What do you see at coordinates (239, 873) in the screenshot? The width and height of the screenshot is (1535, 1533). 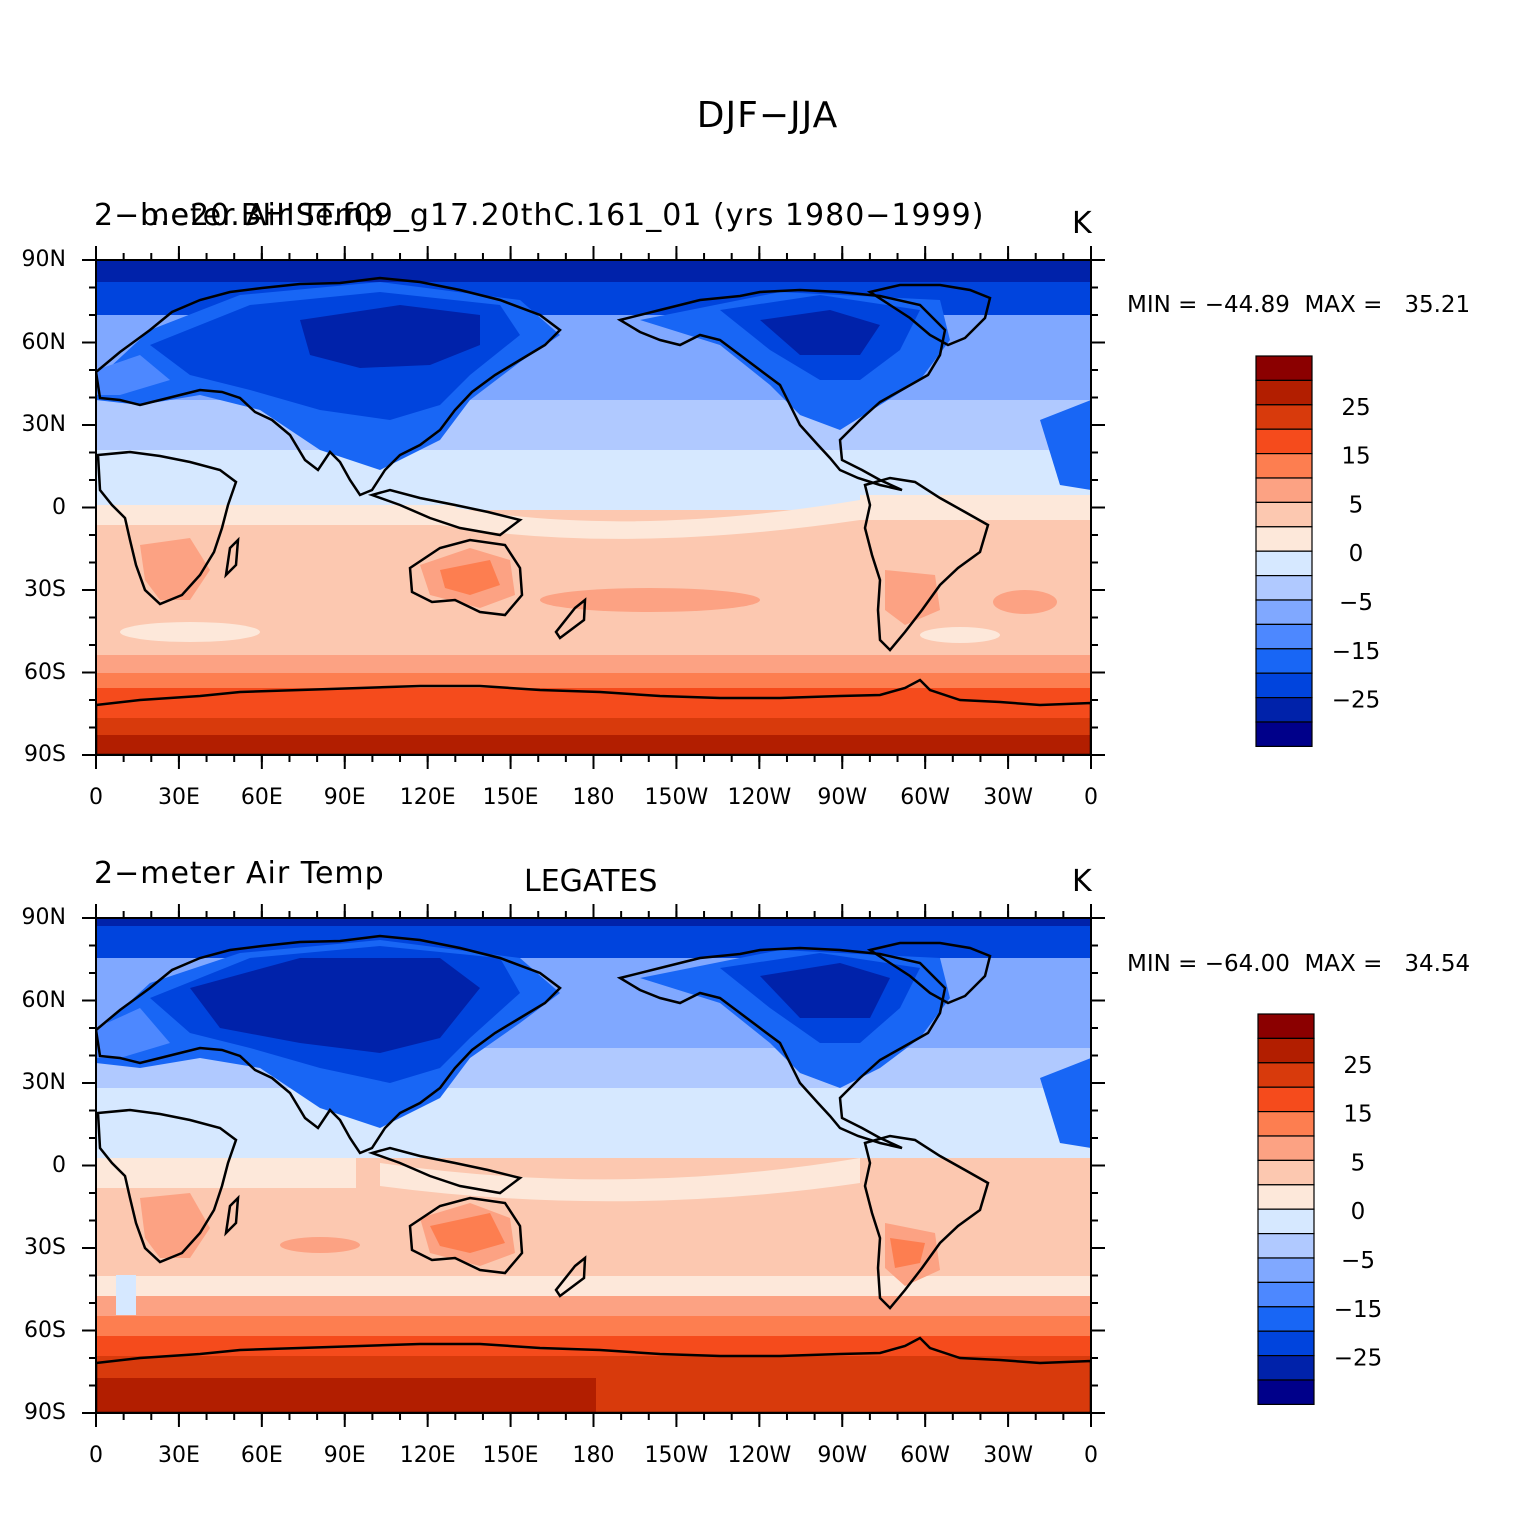 I see `panel-2-left-title: 2−meter Air Temp` at bounding box center [239, 873].